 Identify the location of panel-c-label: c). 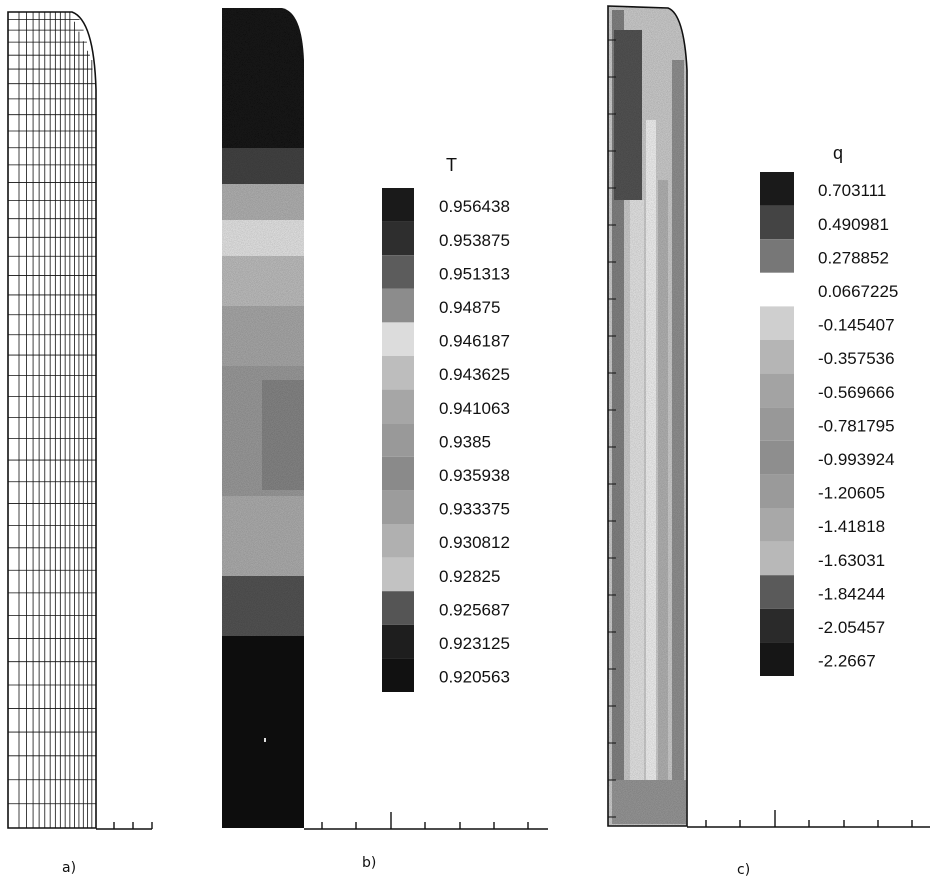
(743, 870).